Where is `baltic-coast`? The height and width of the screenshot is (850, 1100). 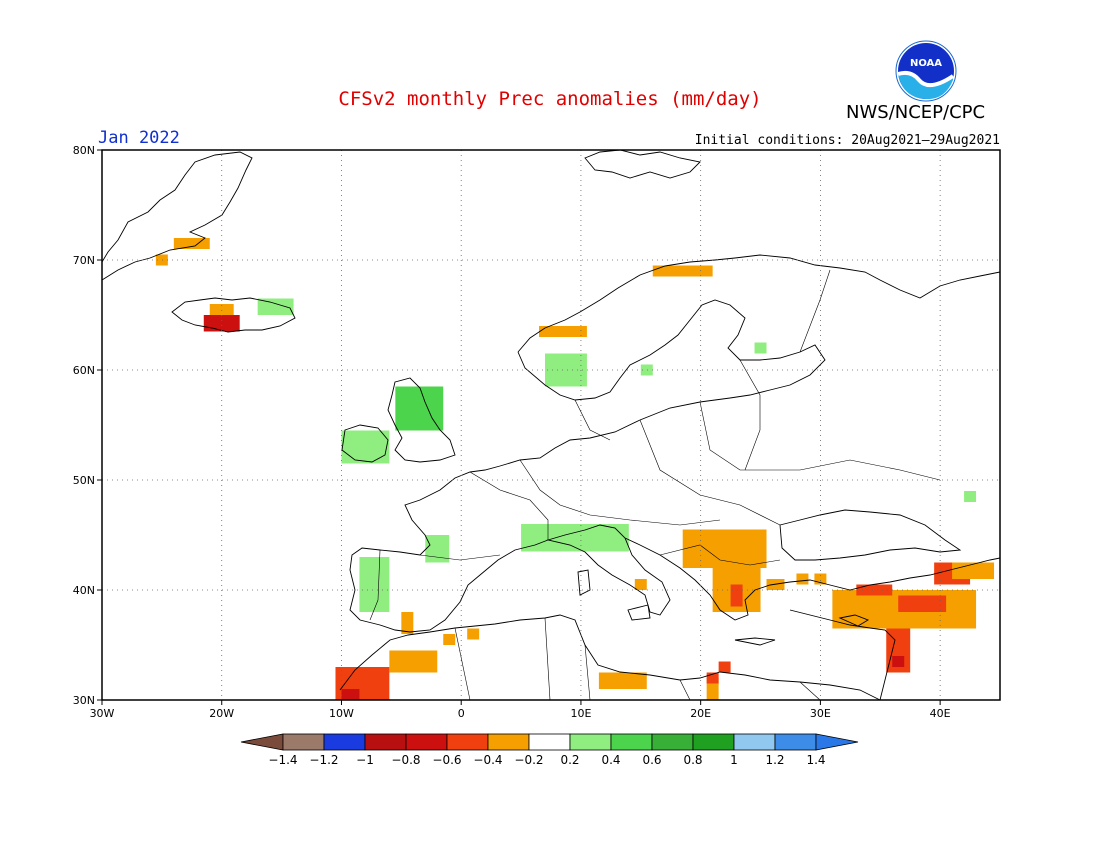
baltic-coast is located at coordinates (671, 350).